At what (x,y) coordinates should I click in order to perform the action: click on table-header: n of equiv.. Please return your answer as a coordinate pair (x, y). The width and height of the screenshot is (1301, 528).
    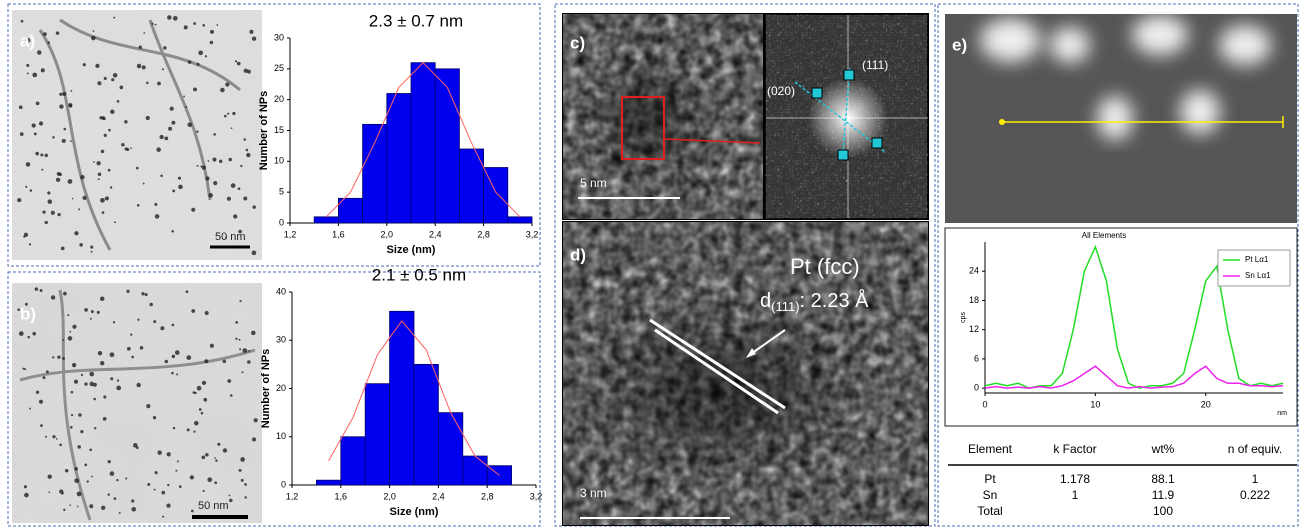
    Looking at the image, I should click on (1255, 449).